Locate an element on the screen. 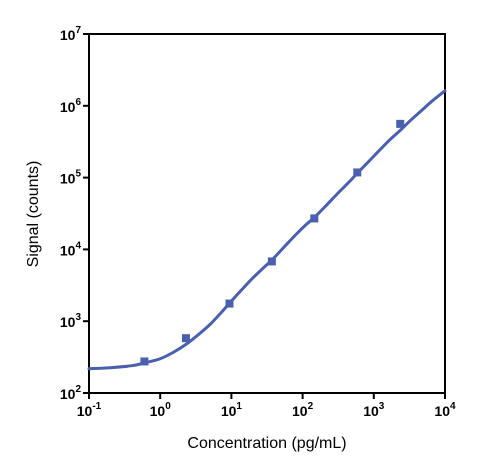 This screenshot has width=500, height=472. y-tick-exponent: 2 is located at coordinates (78, 389).